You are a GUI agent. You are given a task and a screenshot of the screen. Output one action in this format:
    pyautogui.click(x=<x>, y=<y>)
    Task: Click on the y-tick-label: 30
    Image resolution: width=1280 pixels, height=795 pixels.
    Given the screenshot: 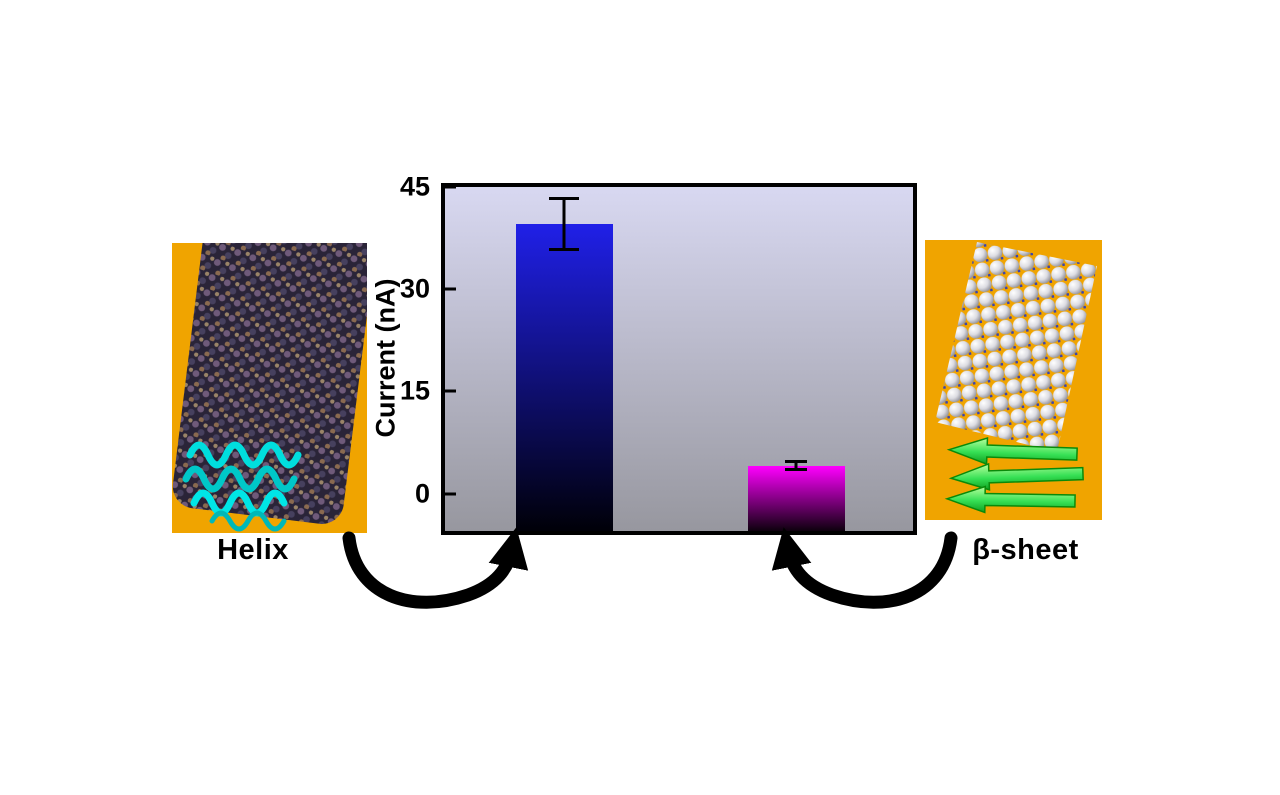 What is the action you would take?
    pyautogui.click(x=414, y=288)
    